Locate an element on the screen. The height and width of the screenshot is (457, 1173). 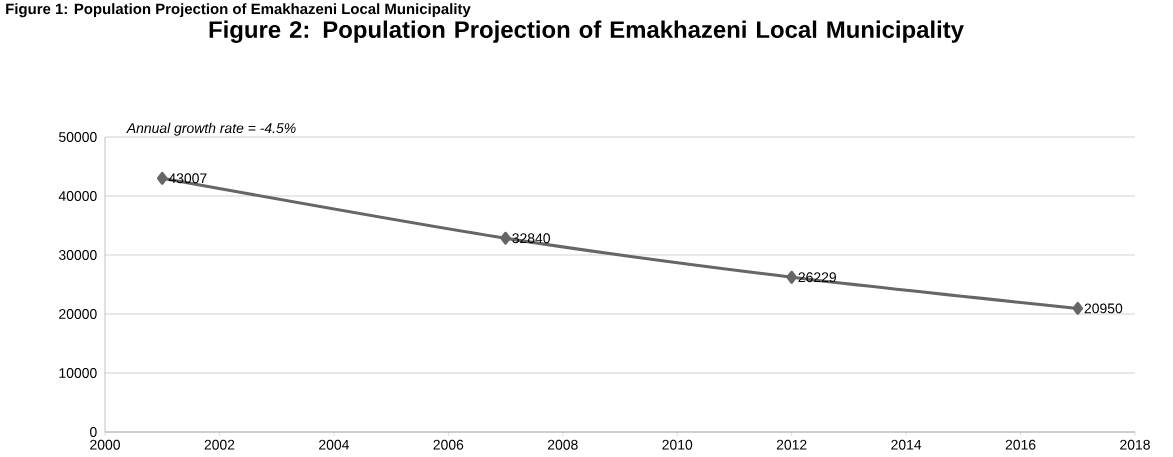
x-tick-label: 2016 is located at coordinates (1020, 444).